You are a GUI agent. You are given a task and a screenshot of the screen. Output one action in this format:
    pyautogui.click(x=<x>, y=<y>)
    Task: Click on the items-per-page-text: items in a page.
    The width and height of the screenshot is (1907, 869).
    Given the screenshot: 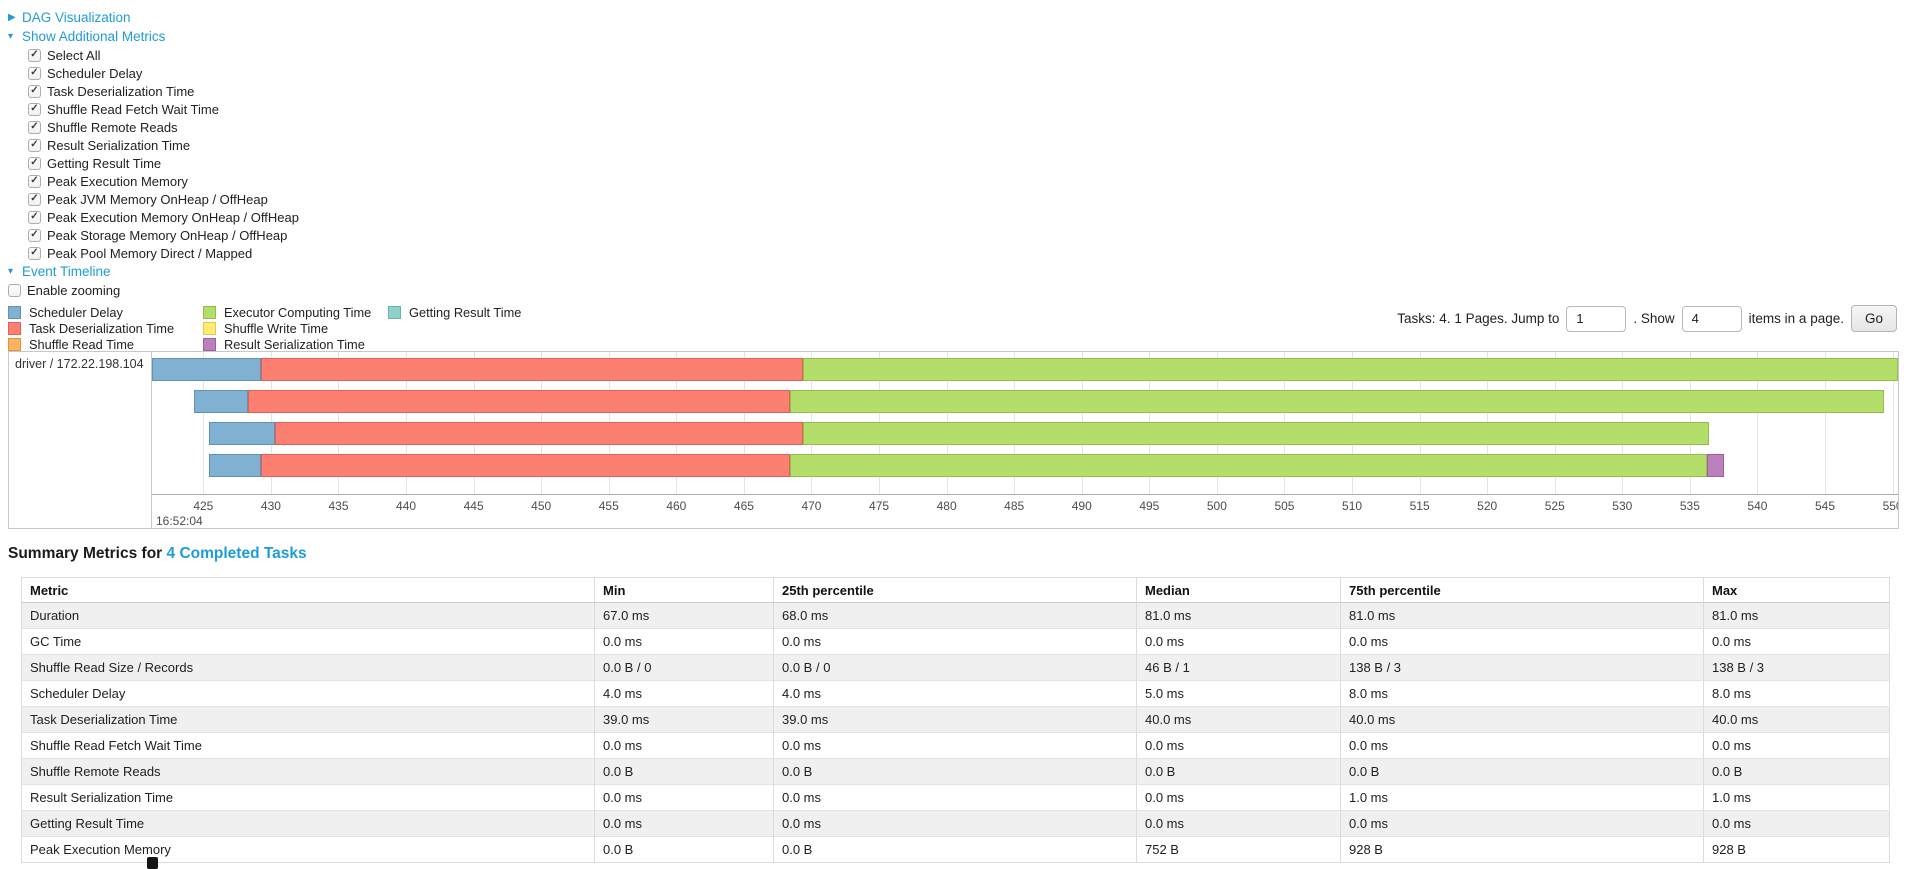 What is the action you would take?
    pyautogui.click(x=1796, y=318)
    